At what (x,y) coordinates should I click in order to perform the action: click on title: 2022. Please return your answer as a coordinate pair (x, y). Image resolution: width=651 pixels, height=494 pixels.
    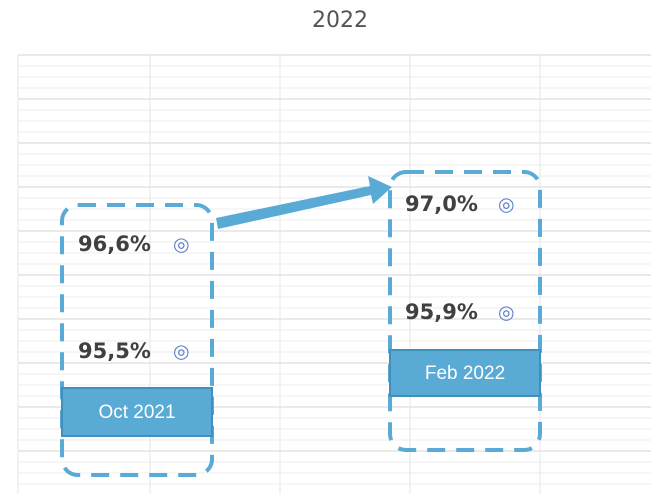
    Looking at the image, I should click on (340, 20).